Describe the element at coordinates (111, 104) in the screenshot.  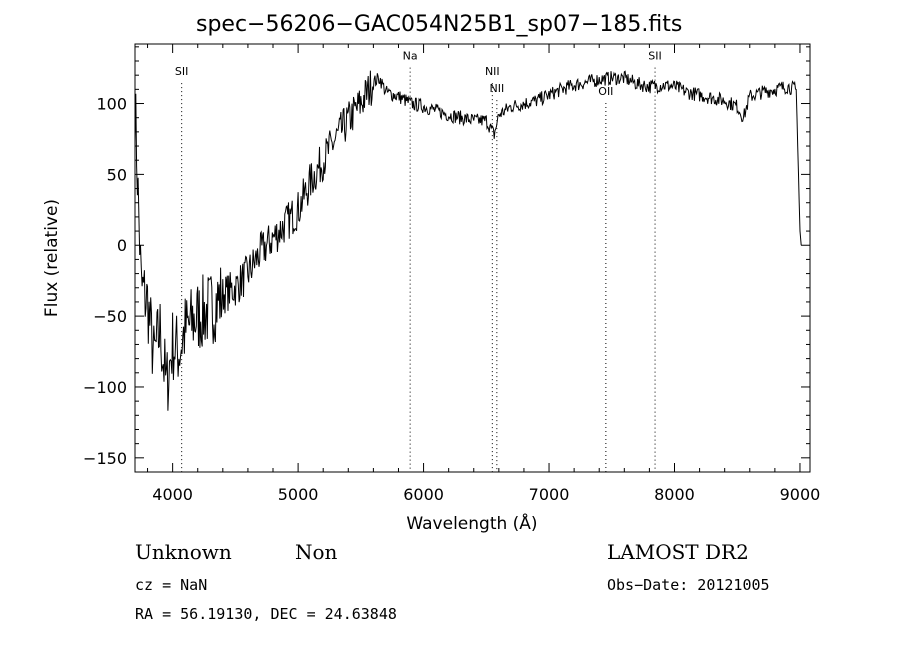
I see `y-tick-label: 100` at that location.